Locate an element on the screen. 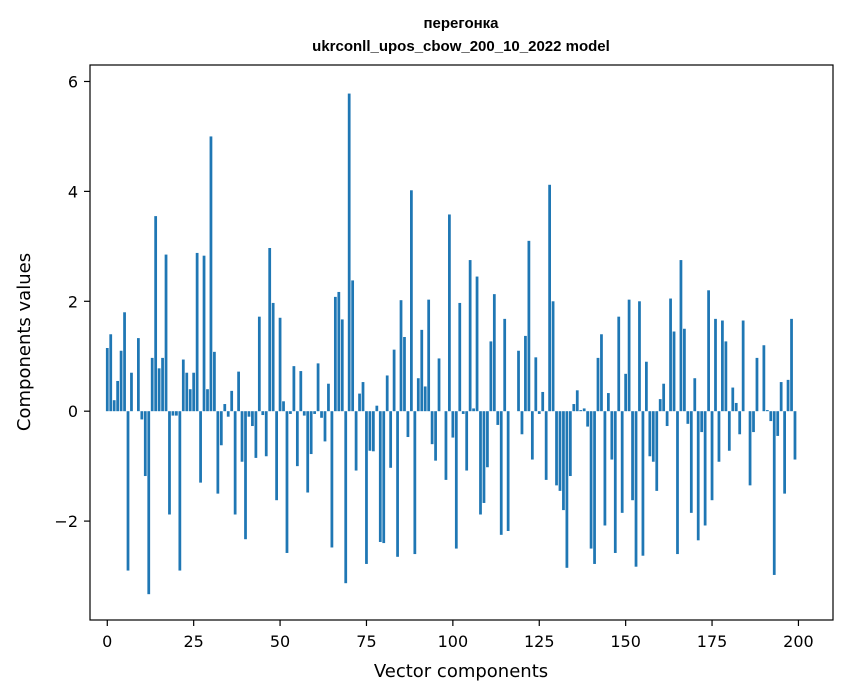 The height and width of the screenshot is (696, 847). x-tick-label: 0 is located at coordinates (107, 641).